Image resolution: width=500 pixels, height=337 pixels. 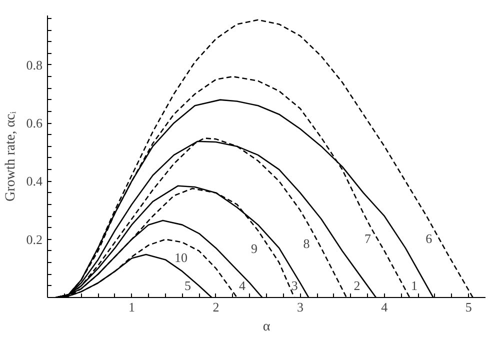 What do you see at coordinates (429, 238) in the screenshot?
I see `series-label: 6` at bounding box center [429, 238].